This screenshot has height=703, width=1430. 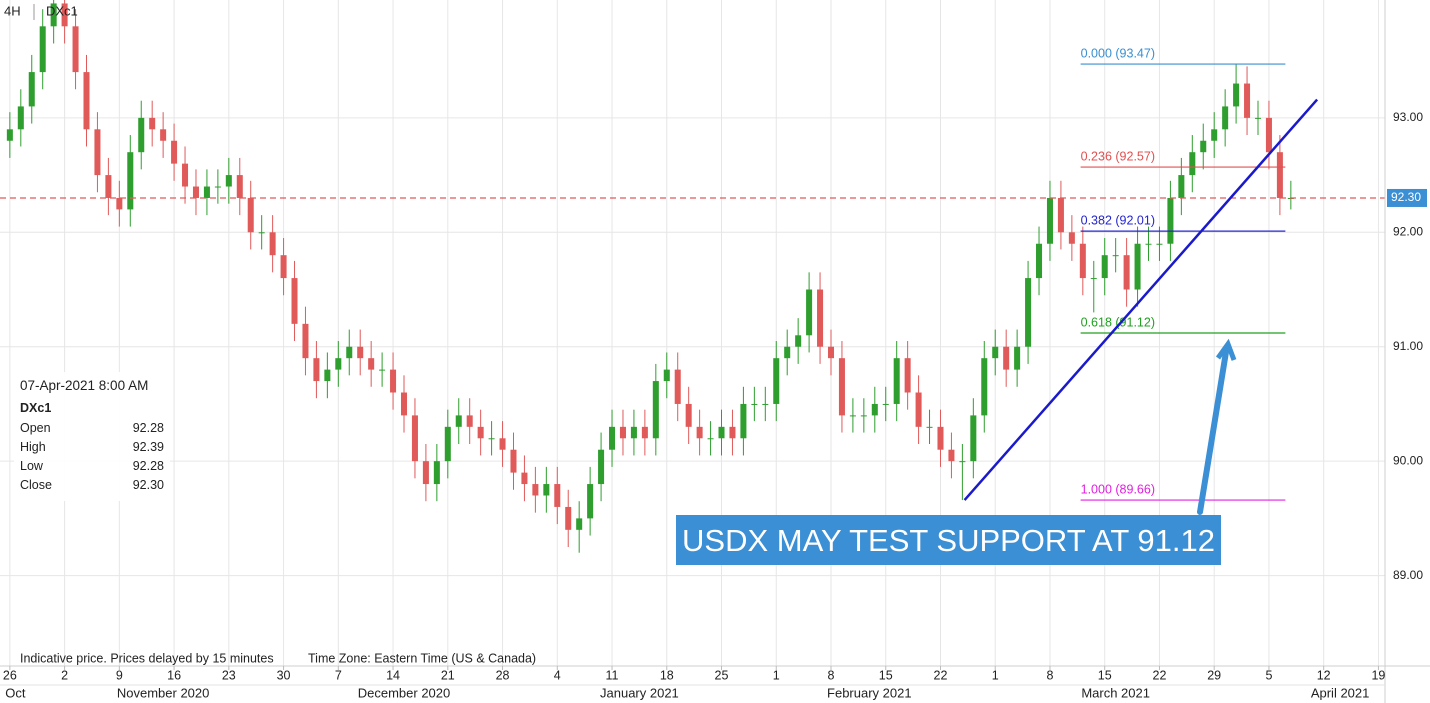 What do you see at coordinates (10, 675) in the screenshot?
I see `x-tick-label: 26` at bounding box center [10, 675].